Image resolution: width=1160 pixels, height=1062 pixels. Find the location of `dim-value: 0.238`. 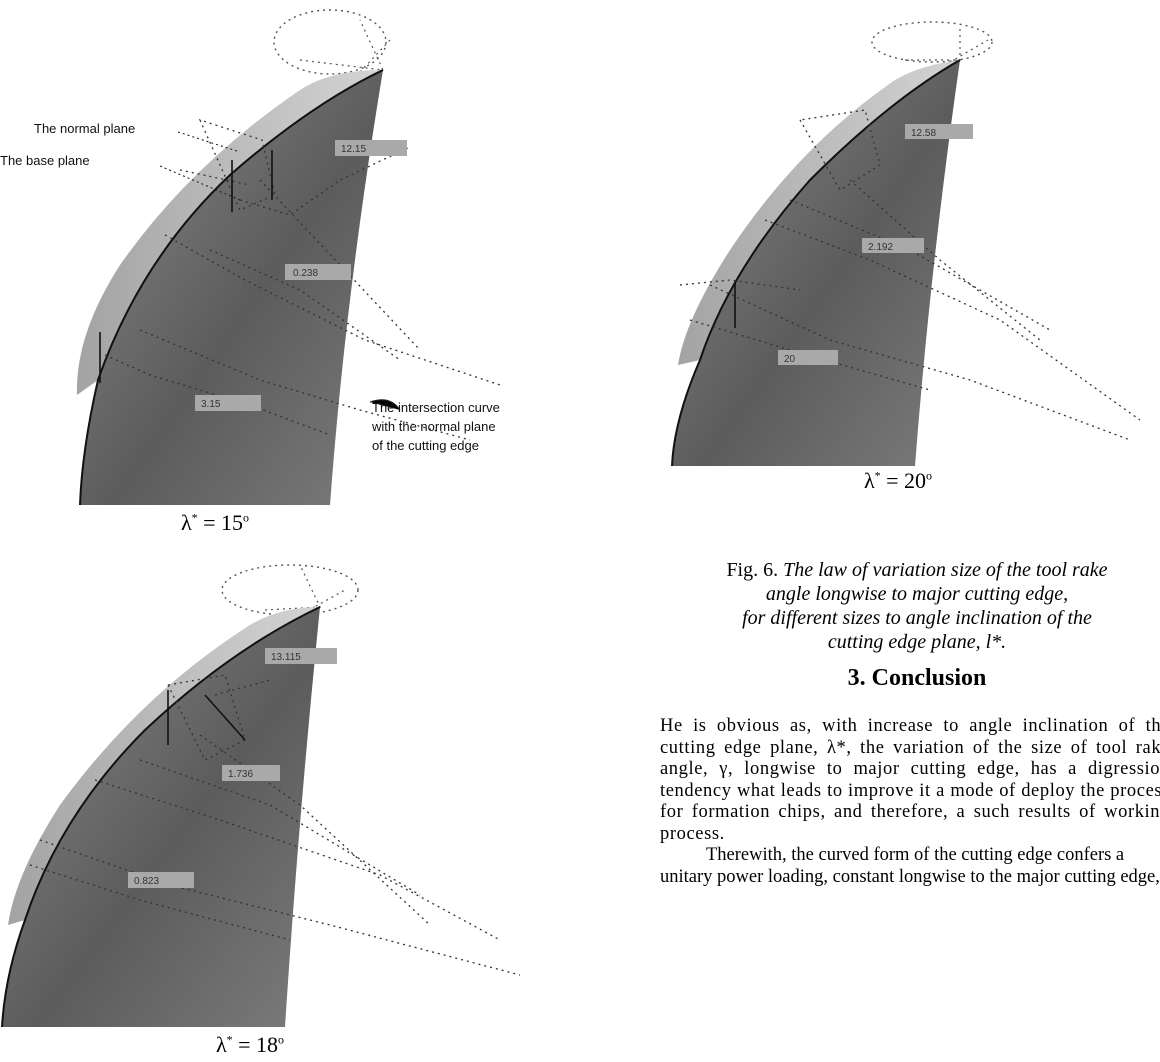

dim-value: 0.238 is located at coordinates (305, 273).